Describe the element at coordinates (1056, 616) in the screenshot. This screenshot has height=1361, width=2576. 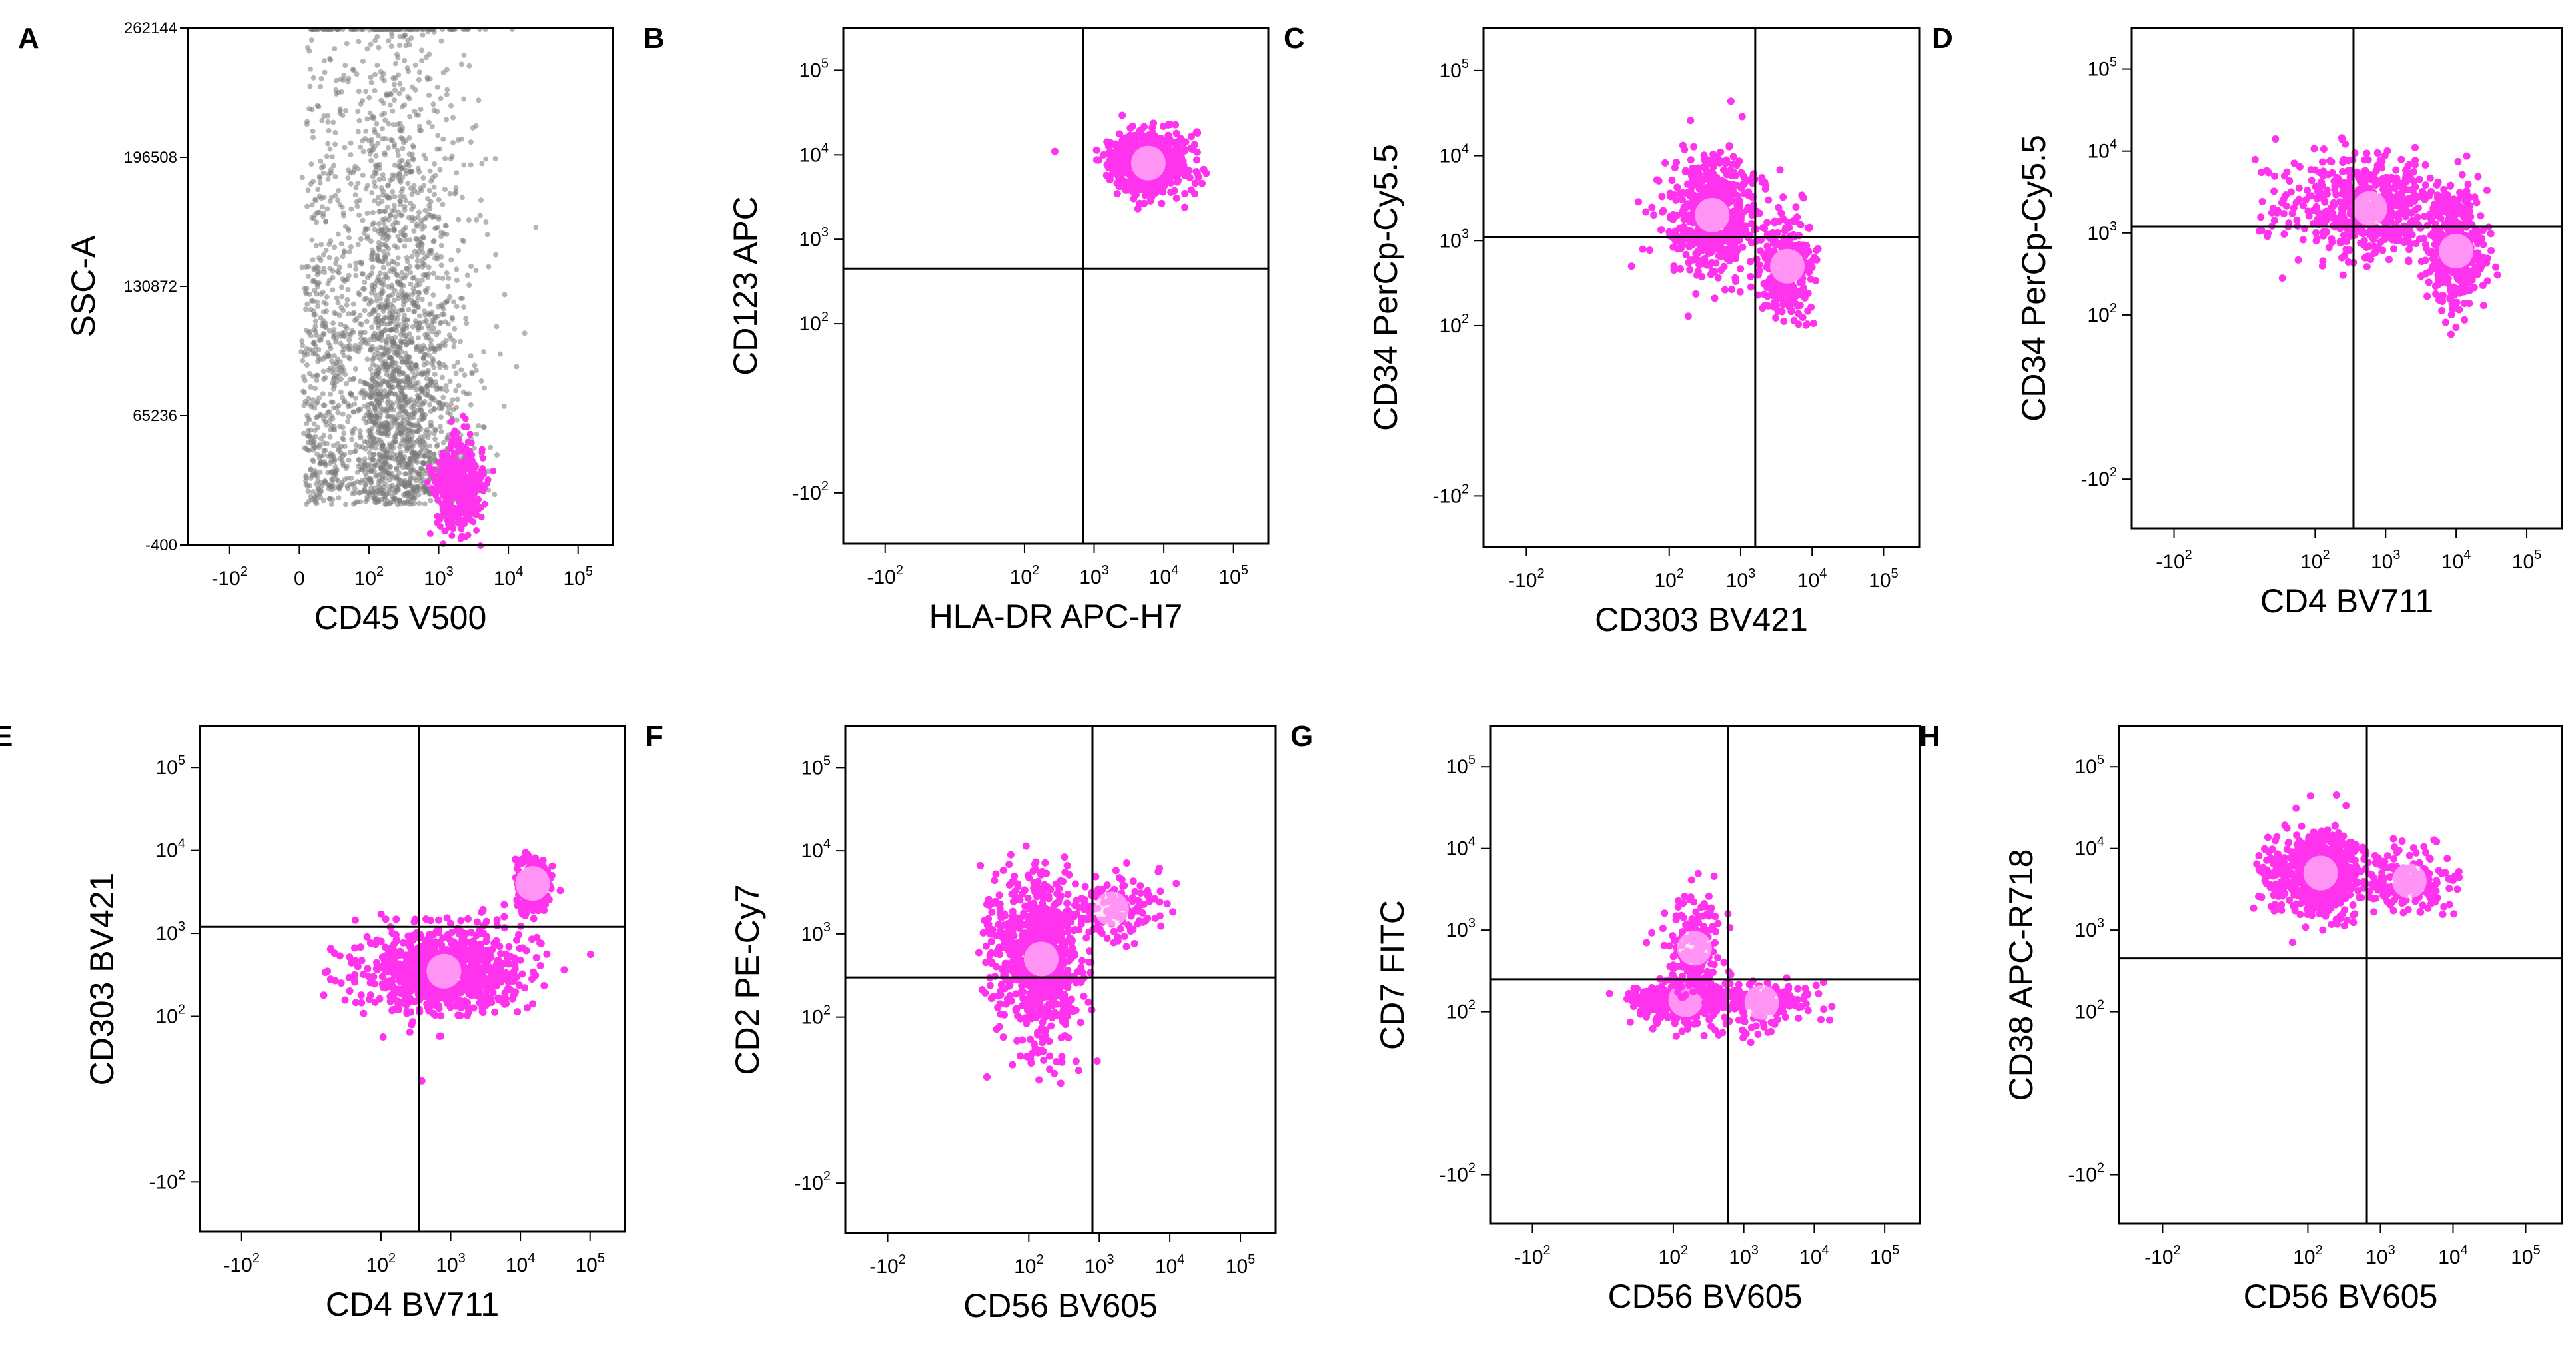
I see `x-axis-label: HLA-DR APC-H7` at that location.